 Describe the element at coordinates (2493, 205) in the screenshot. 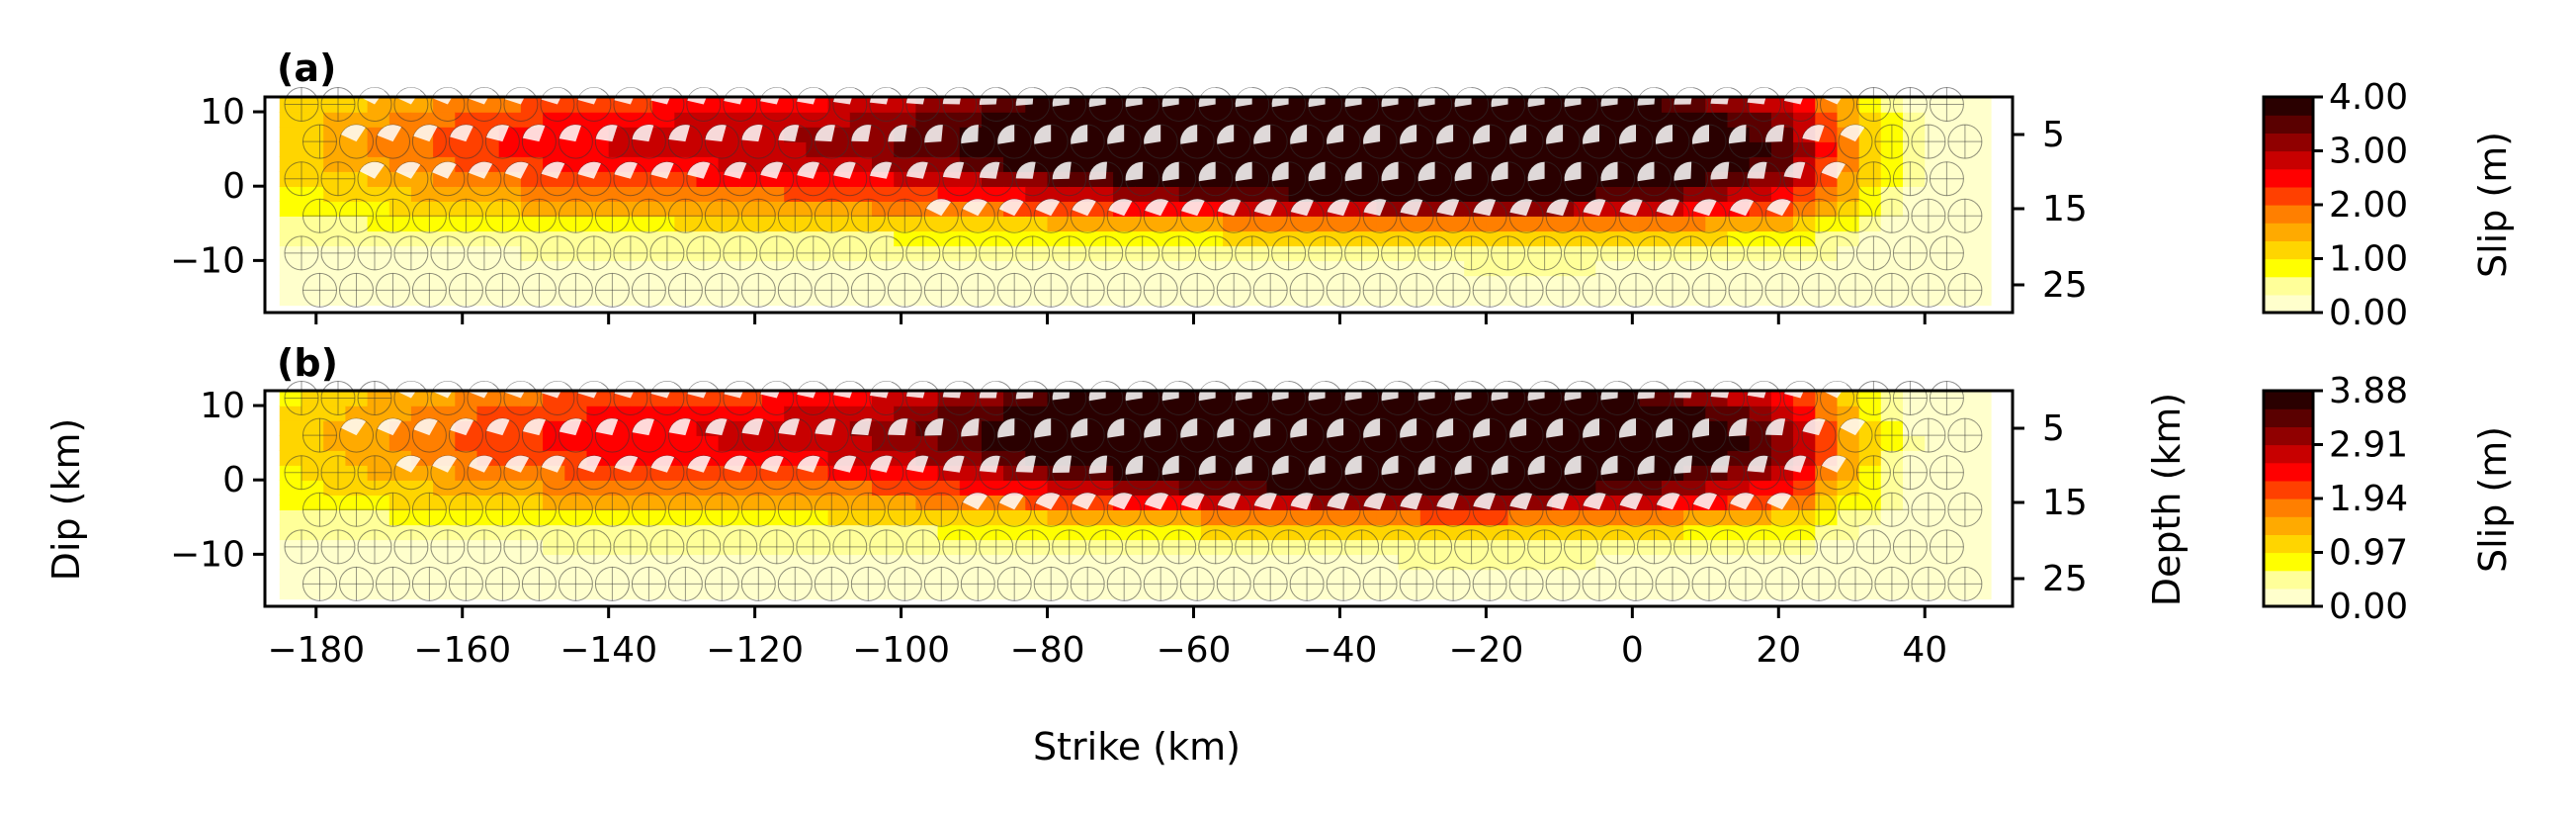

I see `colorbar-a-label: Slip (m)` at that location.